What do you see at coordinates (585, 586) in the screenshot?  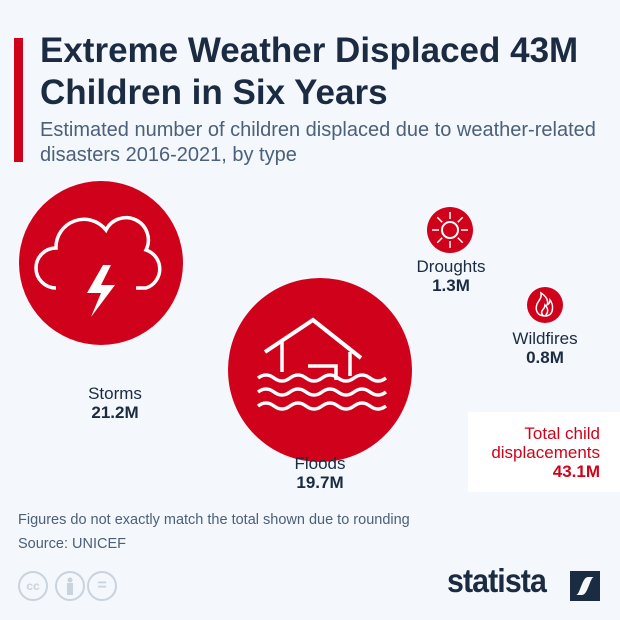 I see `statista-logo-mark-icon` at bounding box center [585, 586].